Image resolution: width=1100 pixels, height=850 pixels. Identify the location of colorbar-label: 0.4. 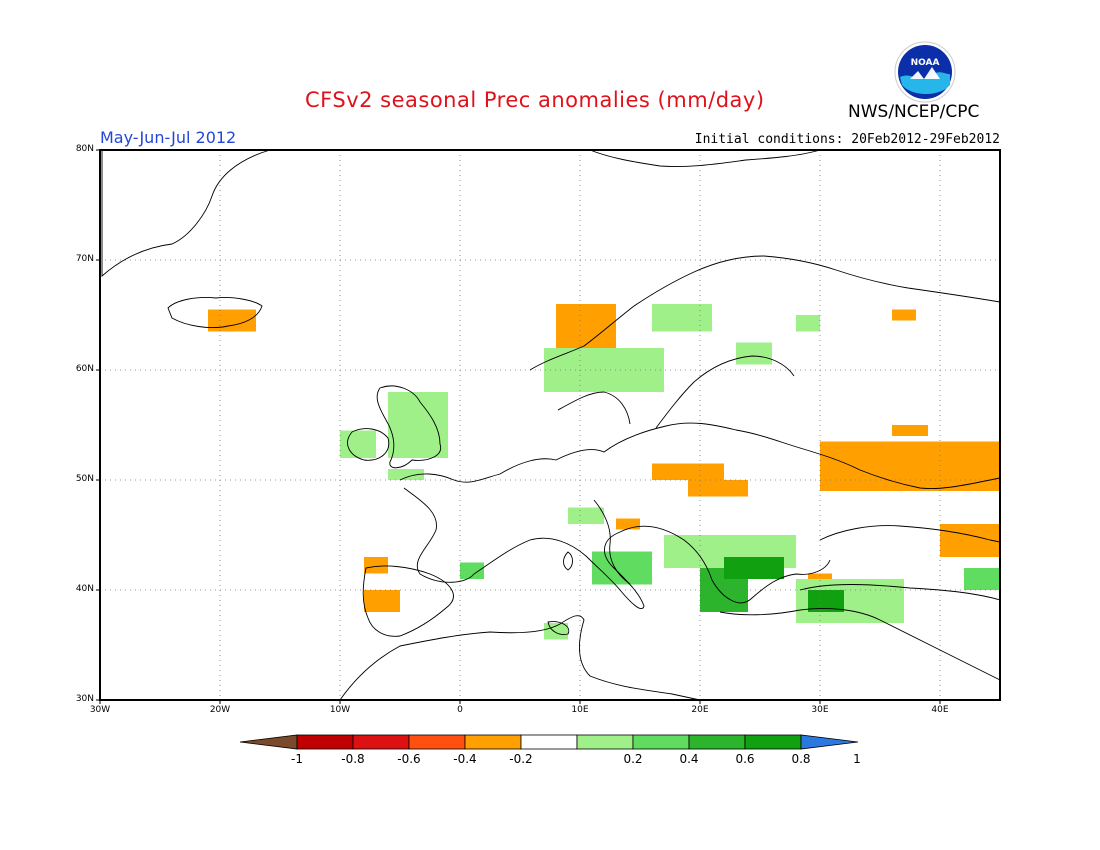
(689, 759).